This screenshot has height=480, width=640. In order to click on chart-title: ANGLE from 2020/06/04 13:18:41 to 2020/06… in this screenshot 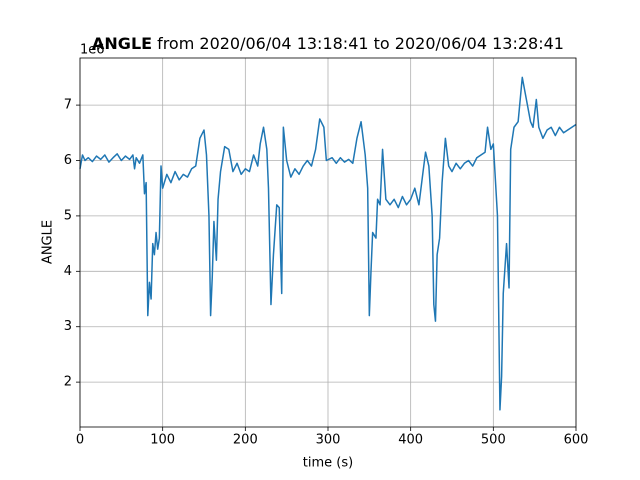, I will do `click(328, 43)`.